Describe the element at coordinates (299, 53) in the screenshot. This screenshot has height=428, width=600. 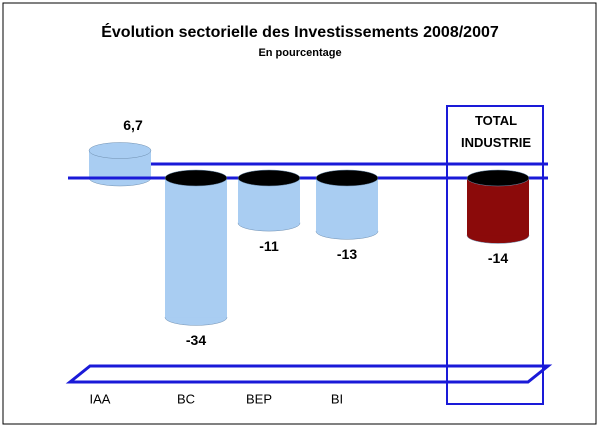
I see `chart-subtitle: En pourcentage` at that location.